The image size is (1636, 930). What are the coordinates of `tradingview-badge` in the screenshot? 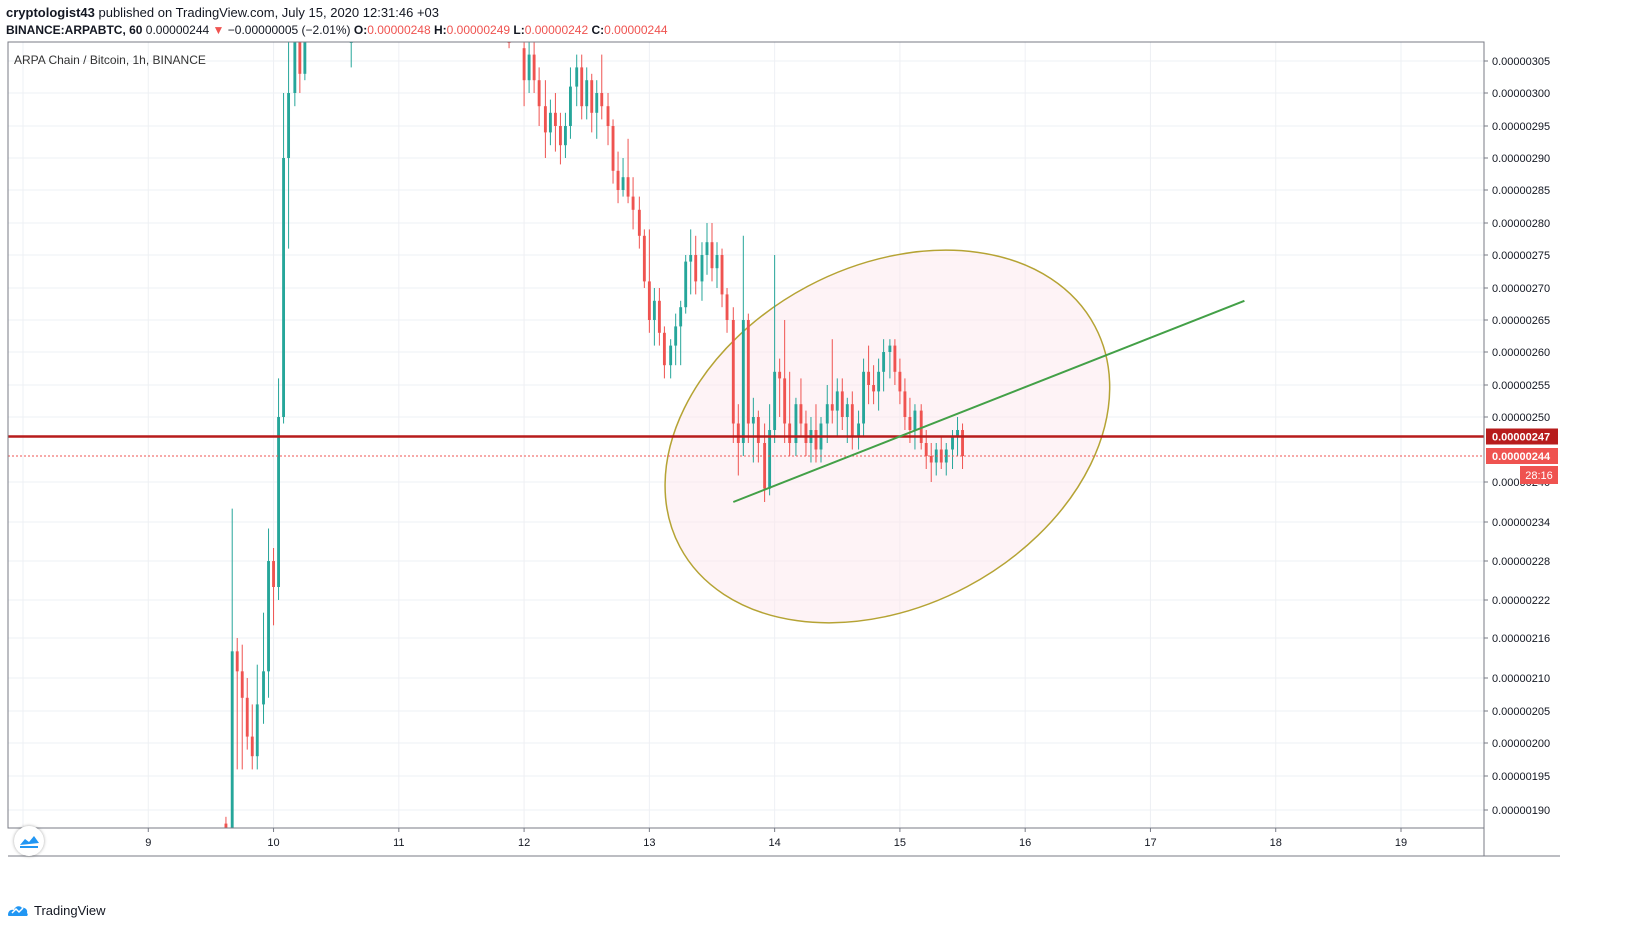 It's located at (29, 841).